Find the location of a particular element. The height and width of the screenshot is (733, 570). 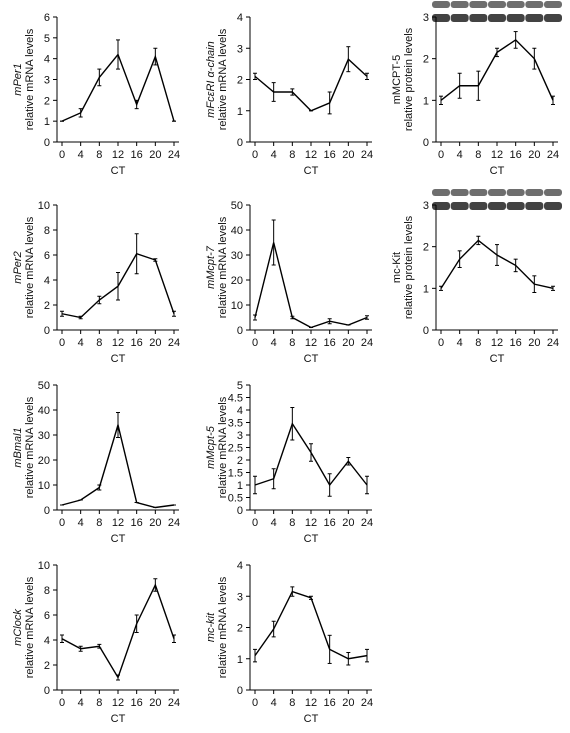

y-tick-label: 30 is located at coordinates (237, 256).